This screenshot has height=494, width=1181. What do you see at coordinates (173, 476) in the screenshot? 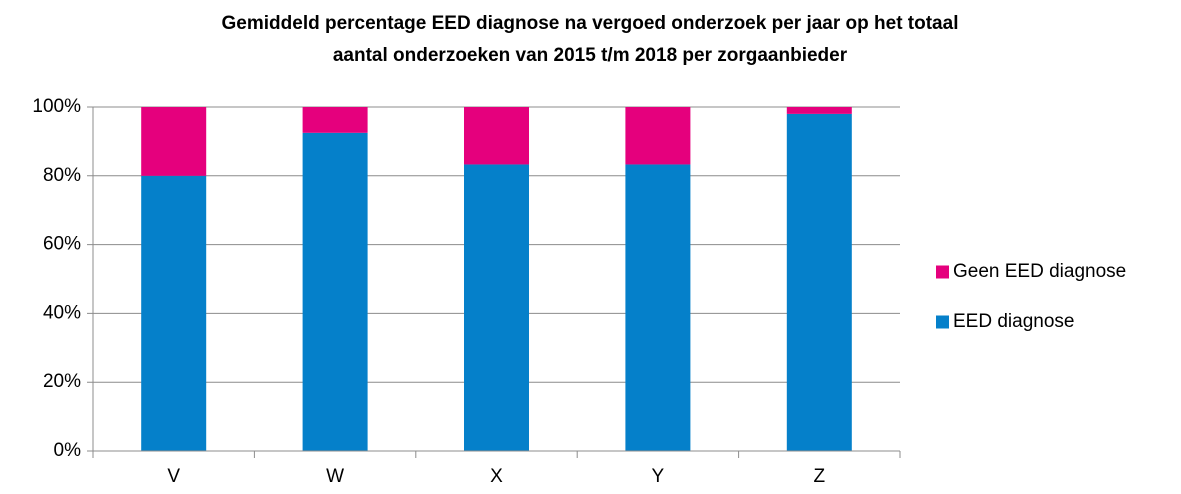
I see `x-tick-label: V` at bounding box center [173, 476].